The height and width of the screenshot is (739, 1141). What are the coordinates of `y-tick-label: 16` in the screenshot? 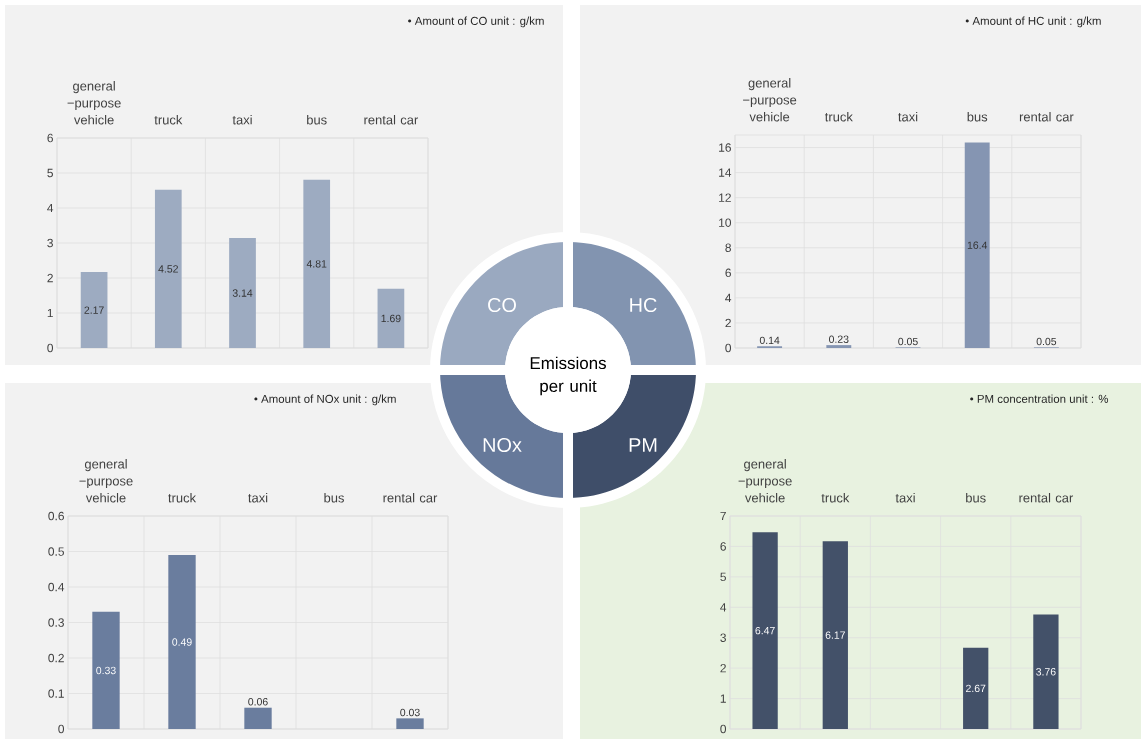 It's located at (725, 147).